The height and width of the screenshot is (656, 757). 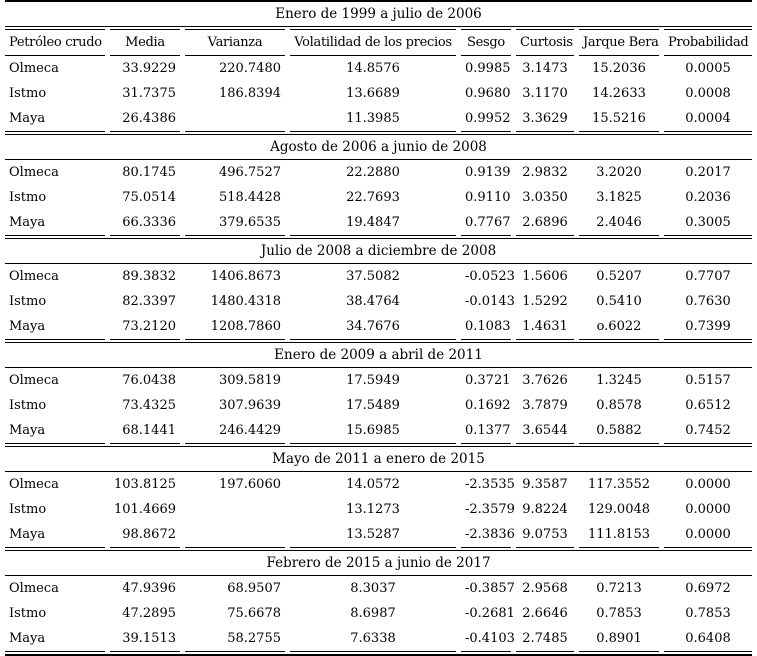 I want to click on cell-varianza: 220.7480, so click(x=249, y=68).